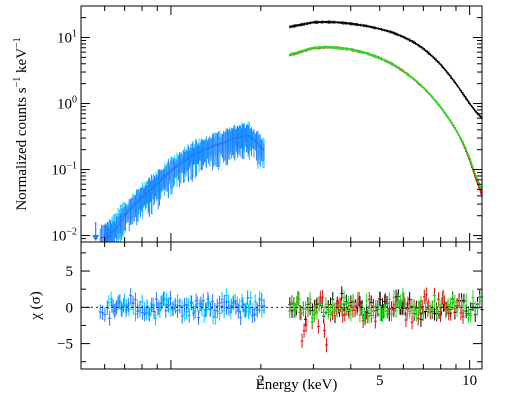  What do you see at coordinates (22, 148) in the screenshot?
I see `ylabel-part: Normalized counts s` at bounding box center [22, 148].